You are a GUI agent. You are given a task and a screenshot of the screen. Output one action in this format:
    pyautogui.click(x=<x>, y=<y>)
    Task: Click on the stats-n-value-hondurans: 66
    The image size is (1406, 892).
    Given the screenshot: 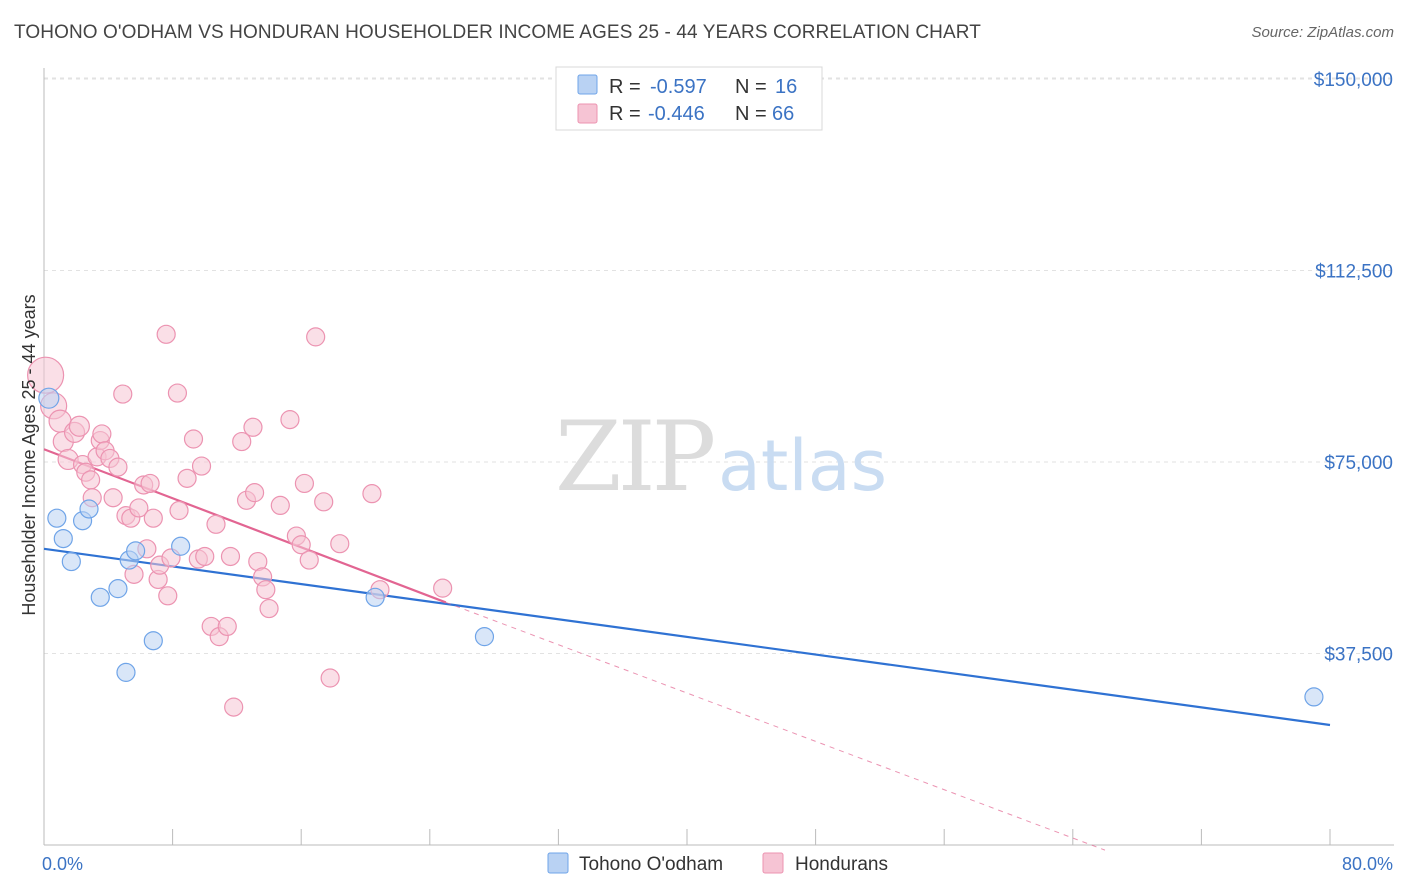 What is the action you would take?
    pyautogui.click(x=783, y=114)
    